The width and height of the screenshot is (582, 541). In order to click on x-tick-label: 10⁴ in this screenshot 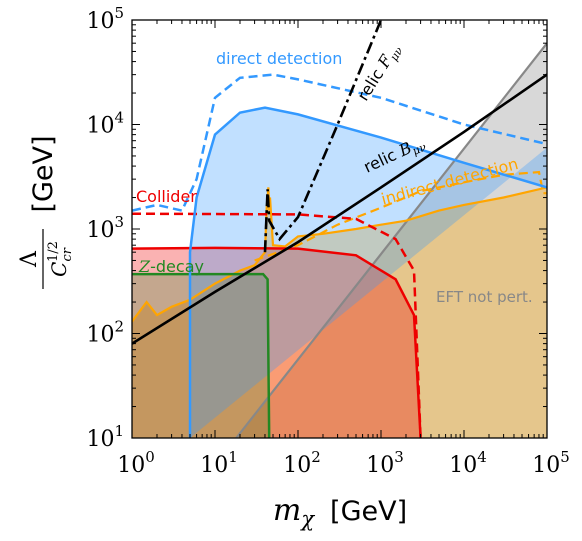, I will do `click(468, 463)`.